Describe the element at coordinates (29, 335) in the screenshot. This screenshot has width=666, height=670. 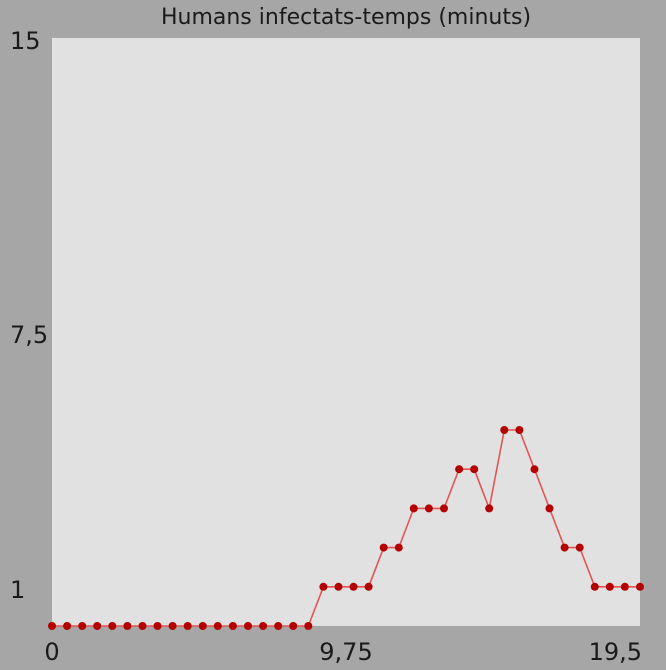
I see `y-tick-label: 7,5` at that location.